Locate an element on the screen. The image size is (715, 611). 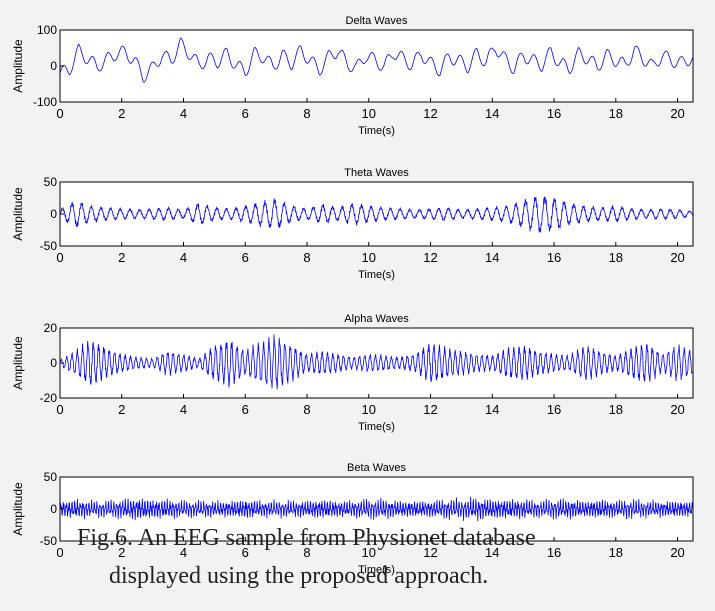
y-tick-label: 100 is located at coordinates (47, 30).